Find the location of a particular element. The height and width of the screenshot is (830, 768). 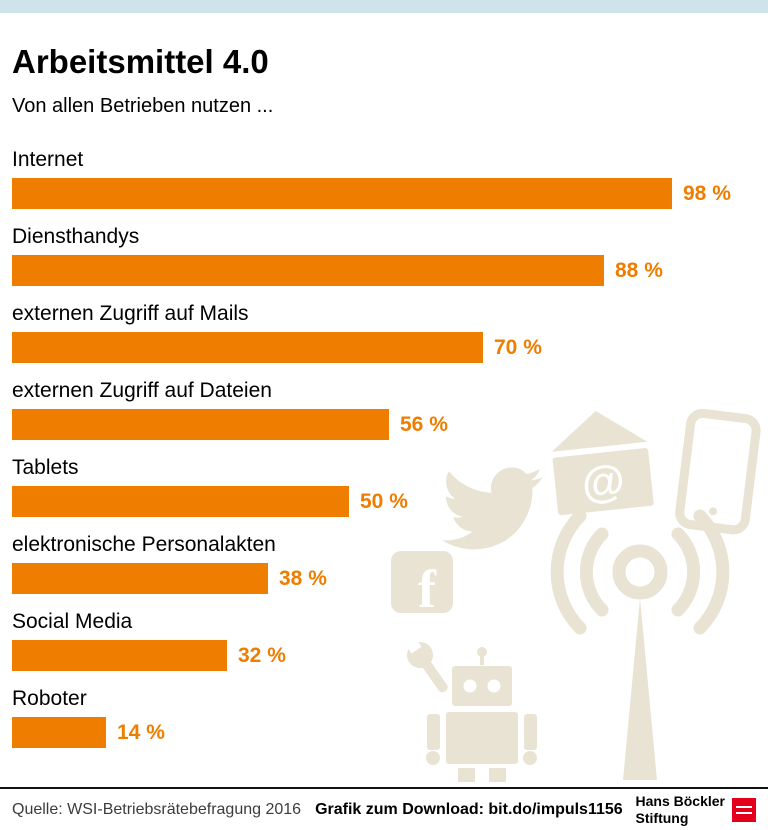

bar-category-label: Internet is located at coordinates (48, 159).